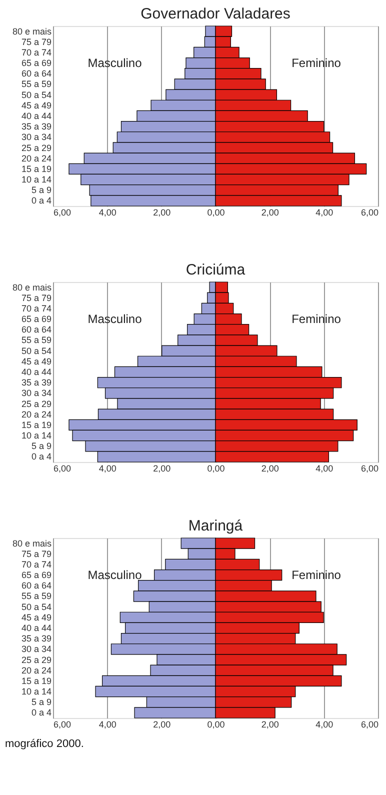 This screenshot has width=386, height=795. What do you see at coordinates (115, 575) in the screenshot?
I see `series-label: Masculino` at bounding box center [115, 575].